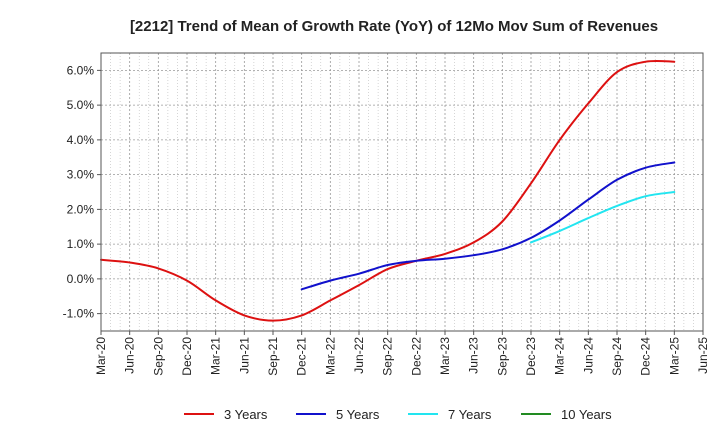  What do you see at coordinates (445, 356) in the screenshot?
I see `x-tick-label: Mar-23` at bounding box center [445, 356].